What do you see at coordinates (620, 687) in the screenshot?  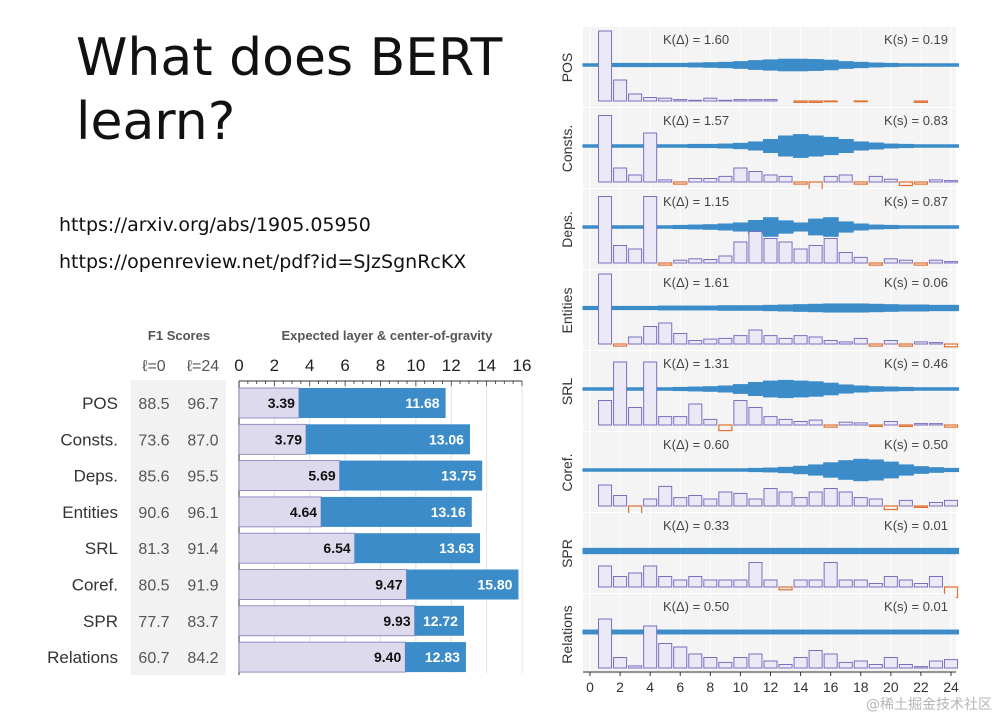 I see `hist-x-tick-label: 2` at bounding box center [620, 687].